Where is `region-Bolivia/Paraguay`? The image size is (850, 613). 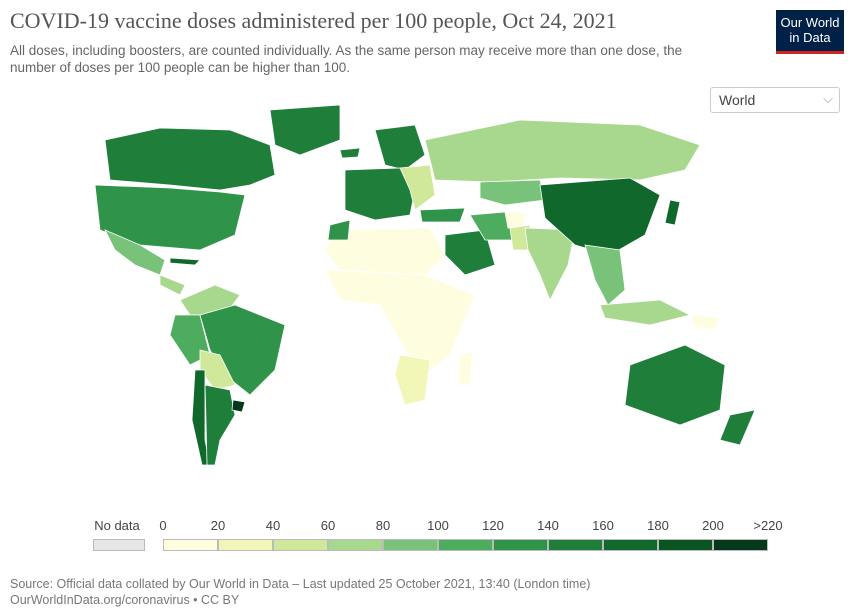 region-Bolivia/Paraguay is located at coordinates (217, 370).